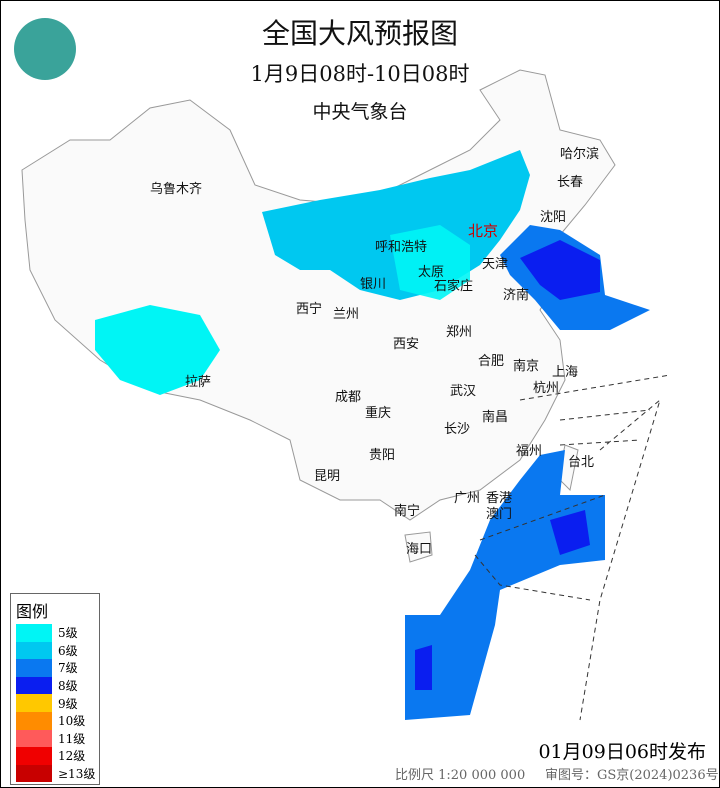 The width and height of the screenshot is (720, 788). Describe the element at coordinates (346, 314) in the screenshot. I see `city-label: 兰州` at that location.